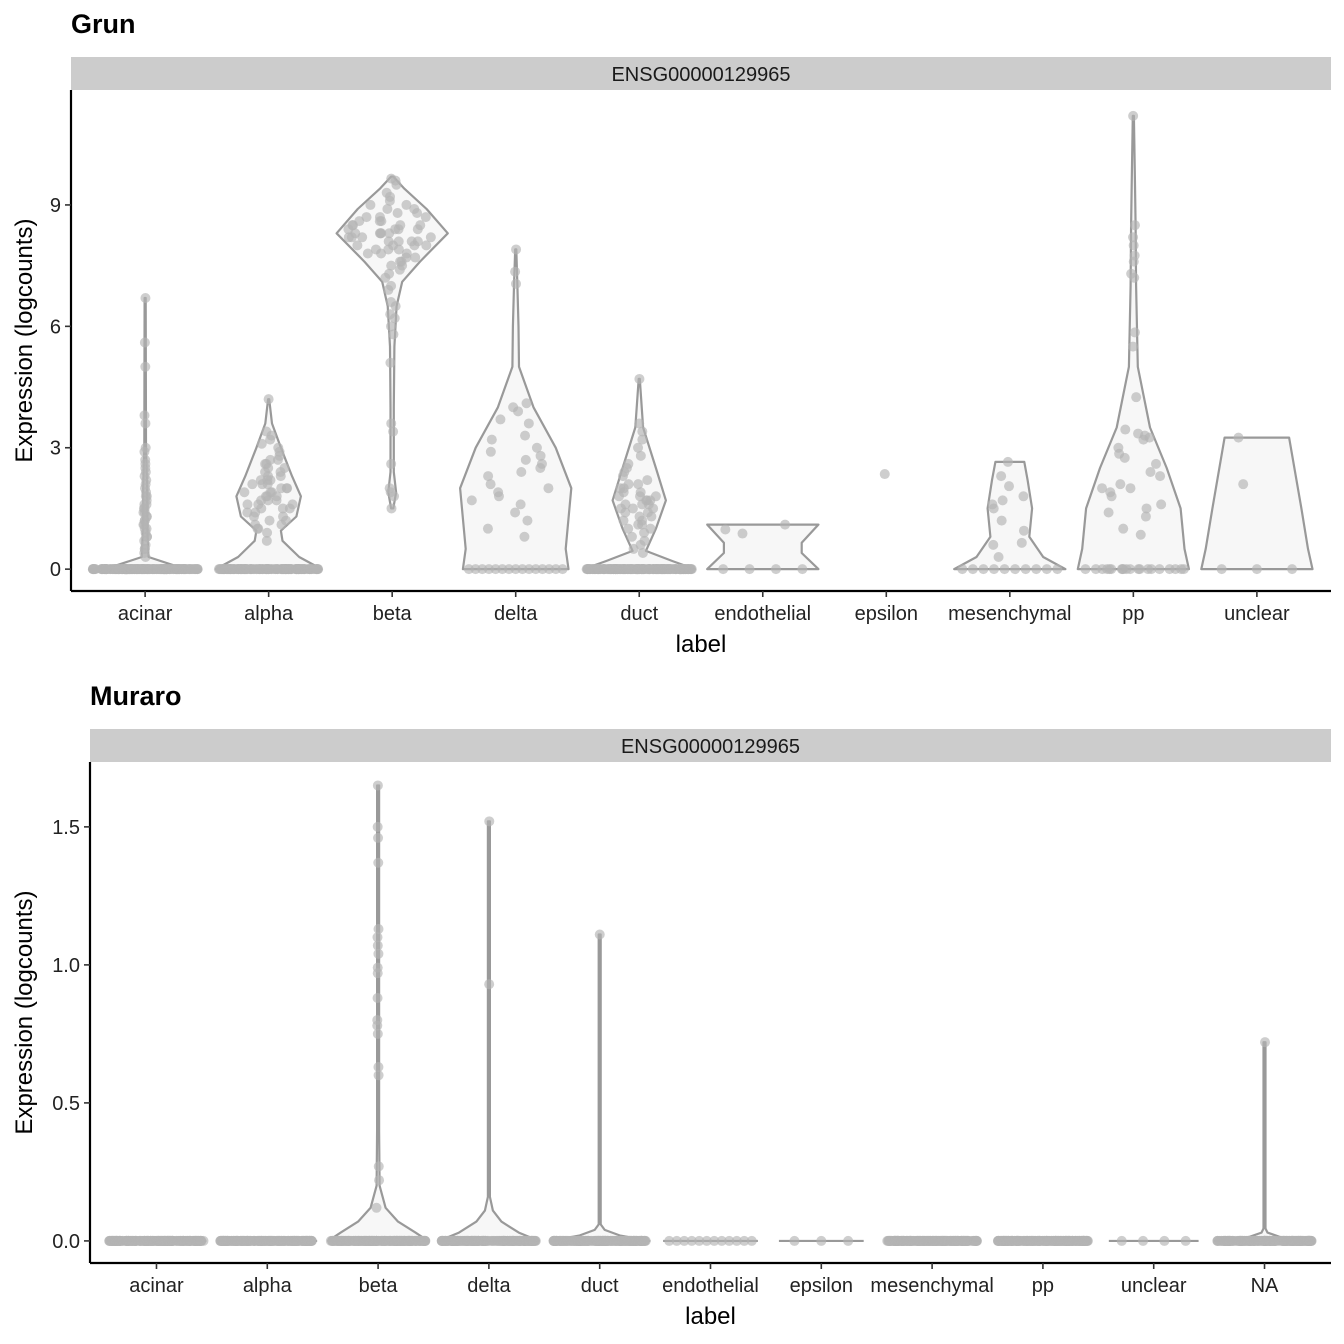  Describe the element at coordinates (268, 1286) in the screenshot. I see `x-tick-label: alpha` at that location.